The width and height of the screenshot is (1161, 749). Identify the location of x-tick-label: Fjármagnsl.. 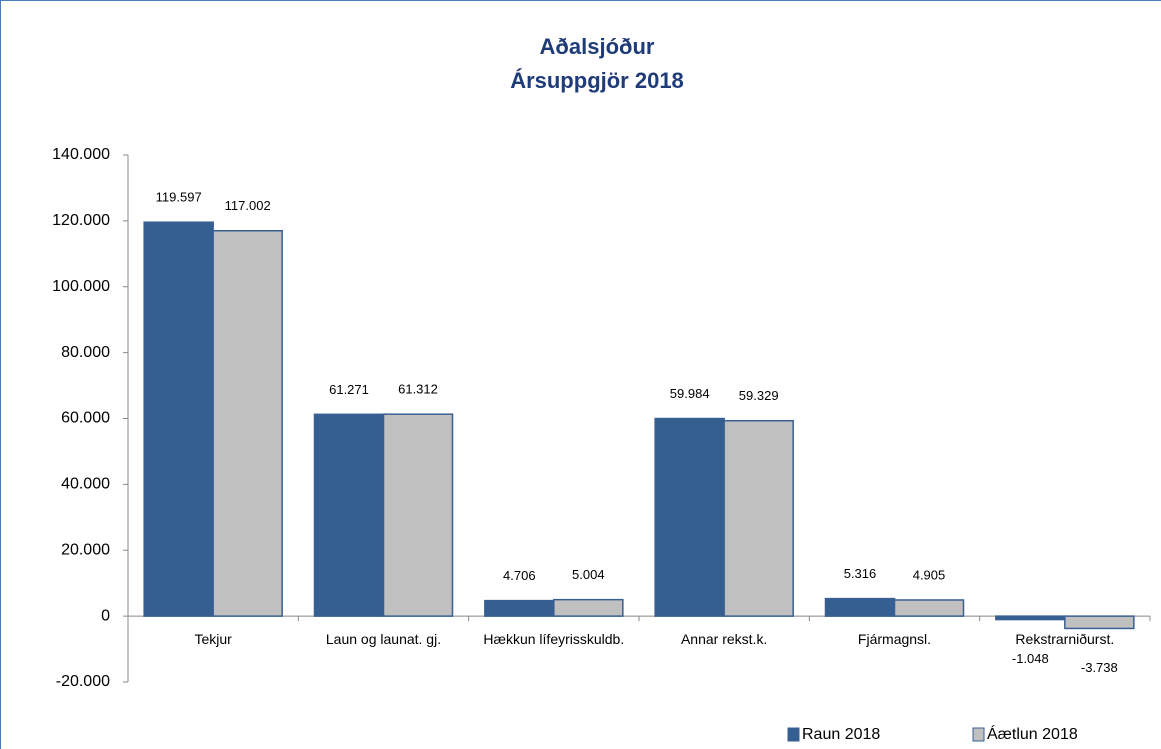
(894, 639).